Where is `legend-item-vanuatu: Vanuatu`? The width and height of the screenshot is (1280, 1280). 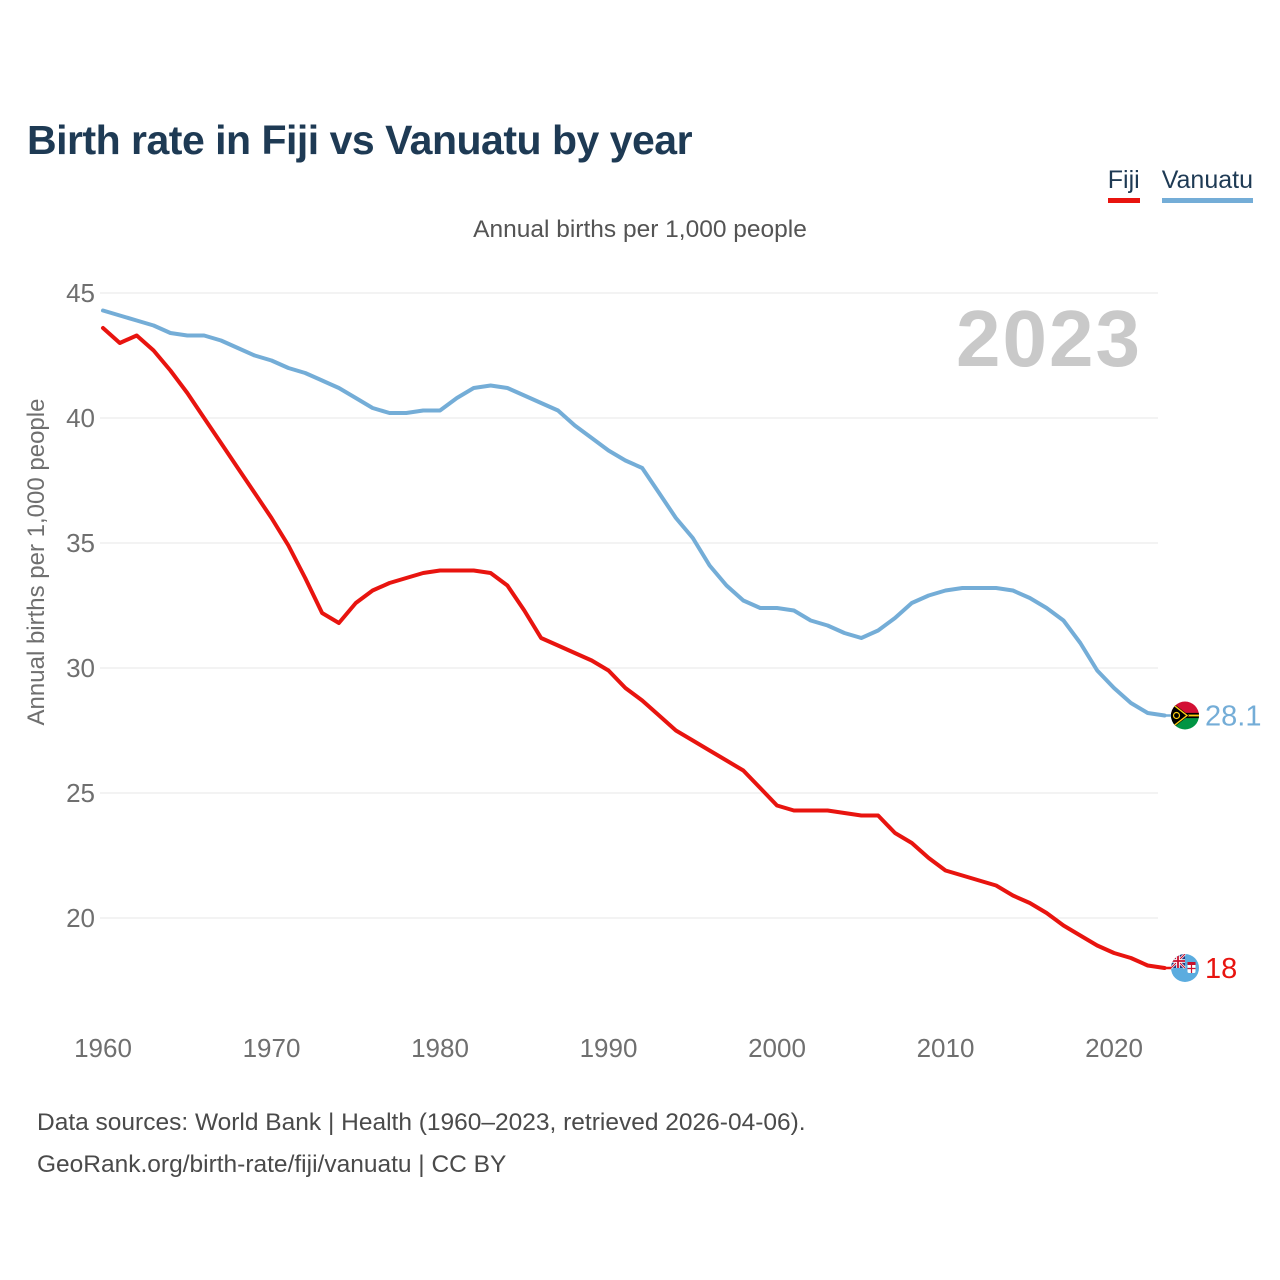 legend-item-vanuatu: Vanuatu is located at coordinates (1207, 184).